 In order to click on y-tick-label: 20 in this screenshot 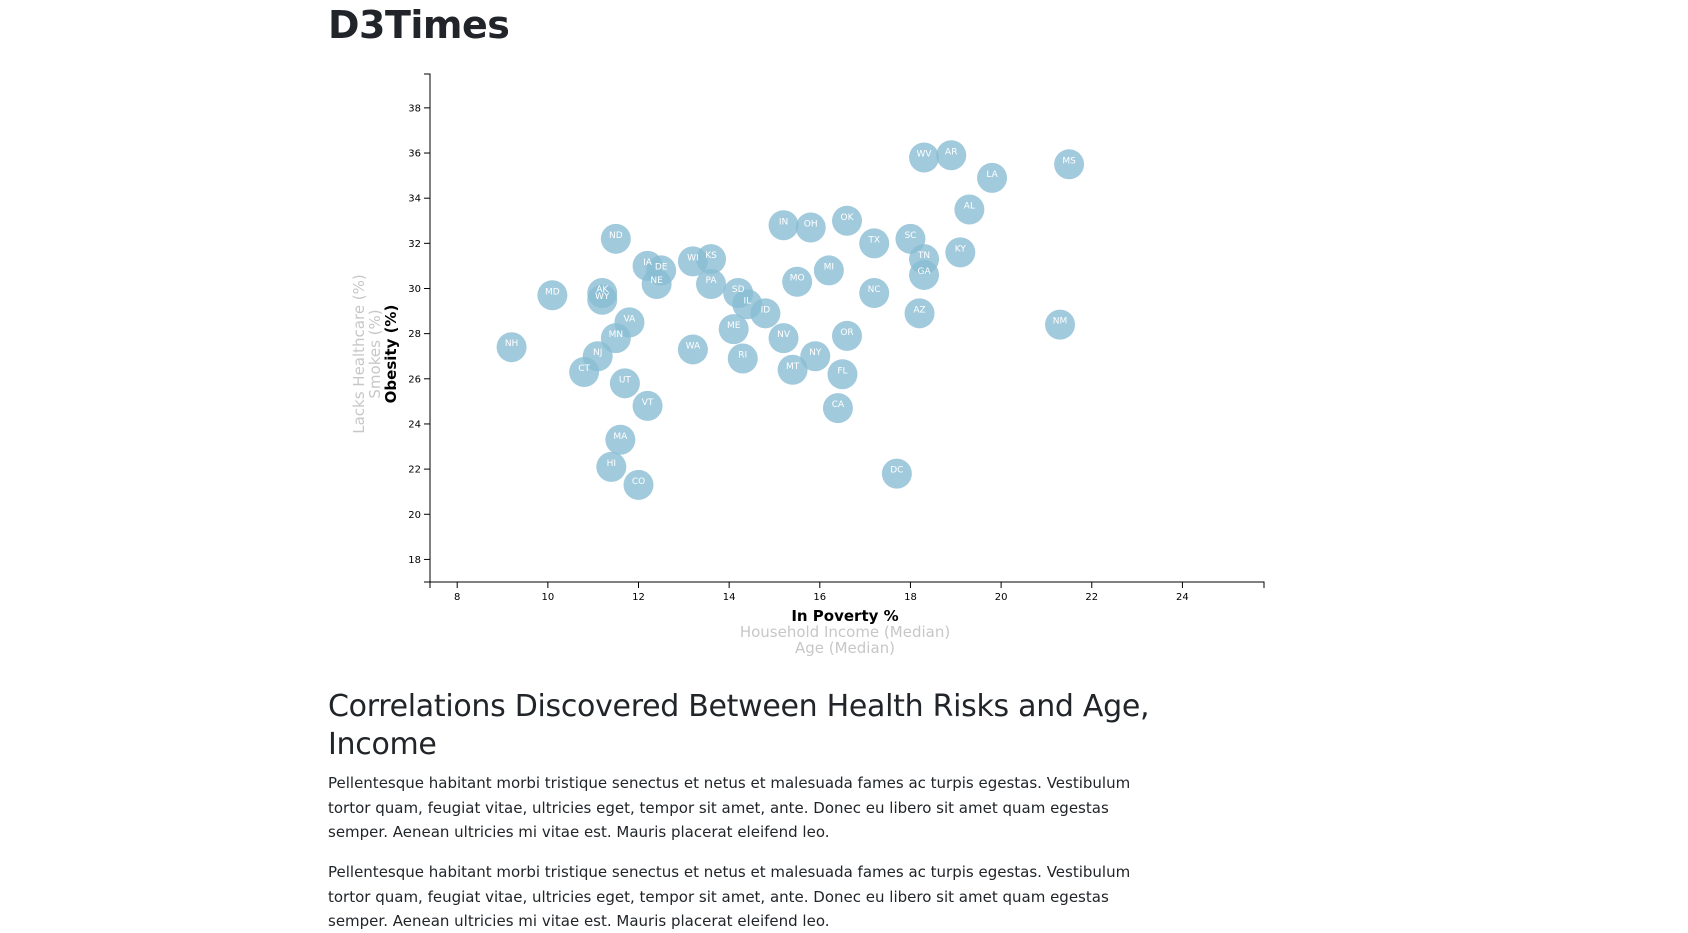, I will do `click(414, 515)`.